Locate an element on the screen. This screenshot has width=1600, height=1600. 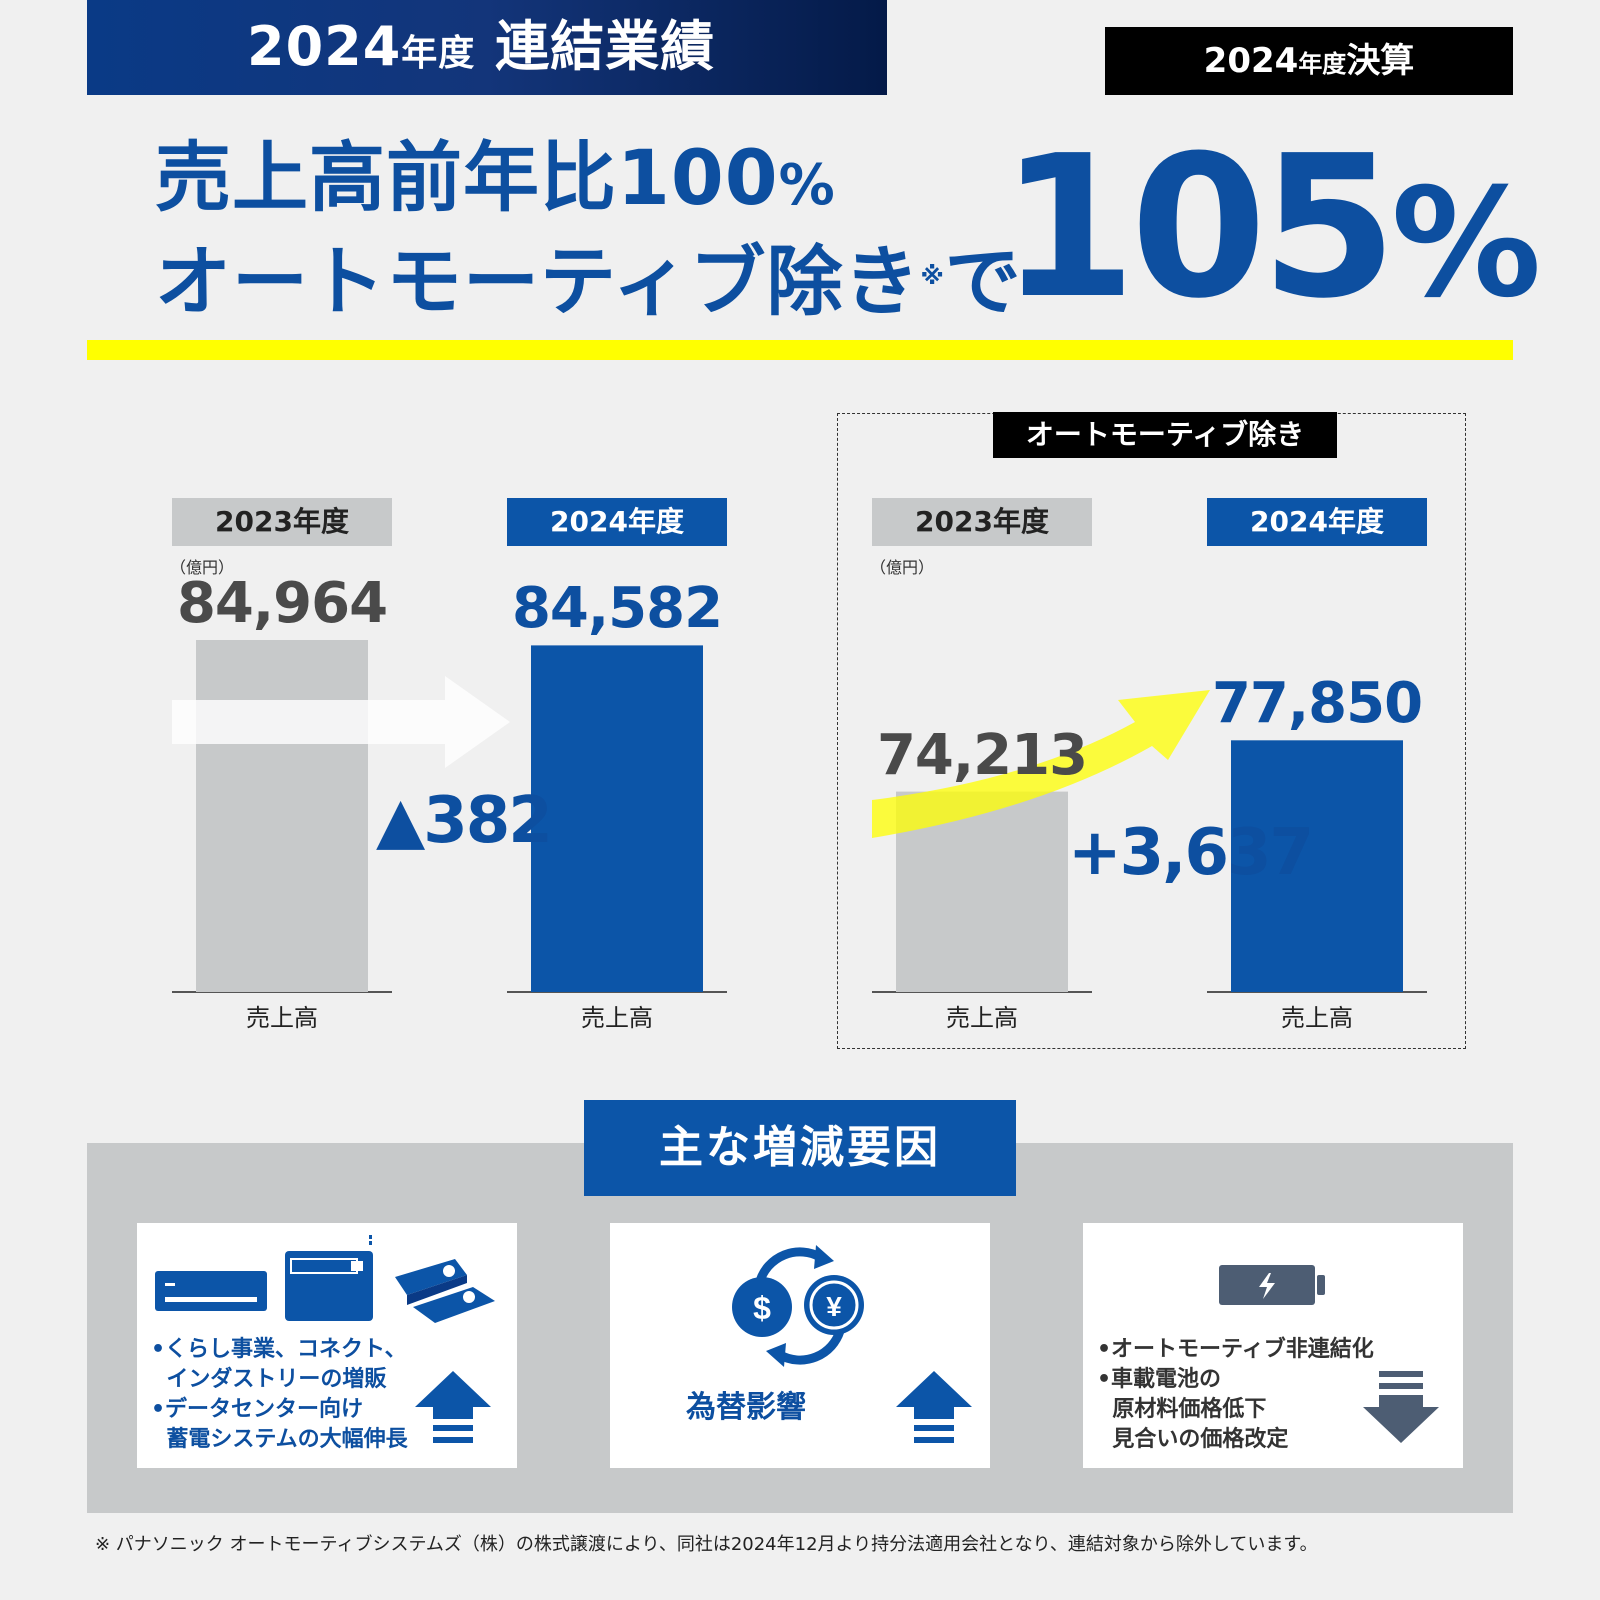
chart-total-sales is located at coordinates (449, 816).